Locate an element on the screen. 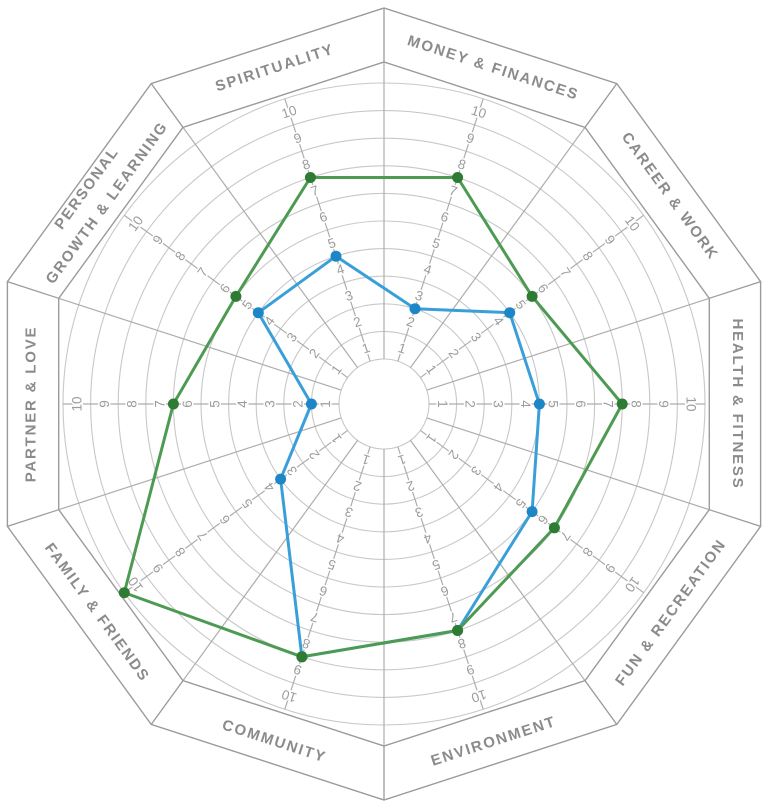  data-point-green-fun-recreation is located at coordinates (554, 528).